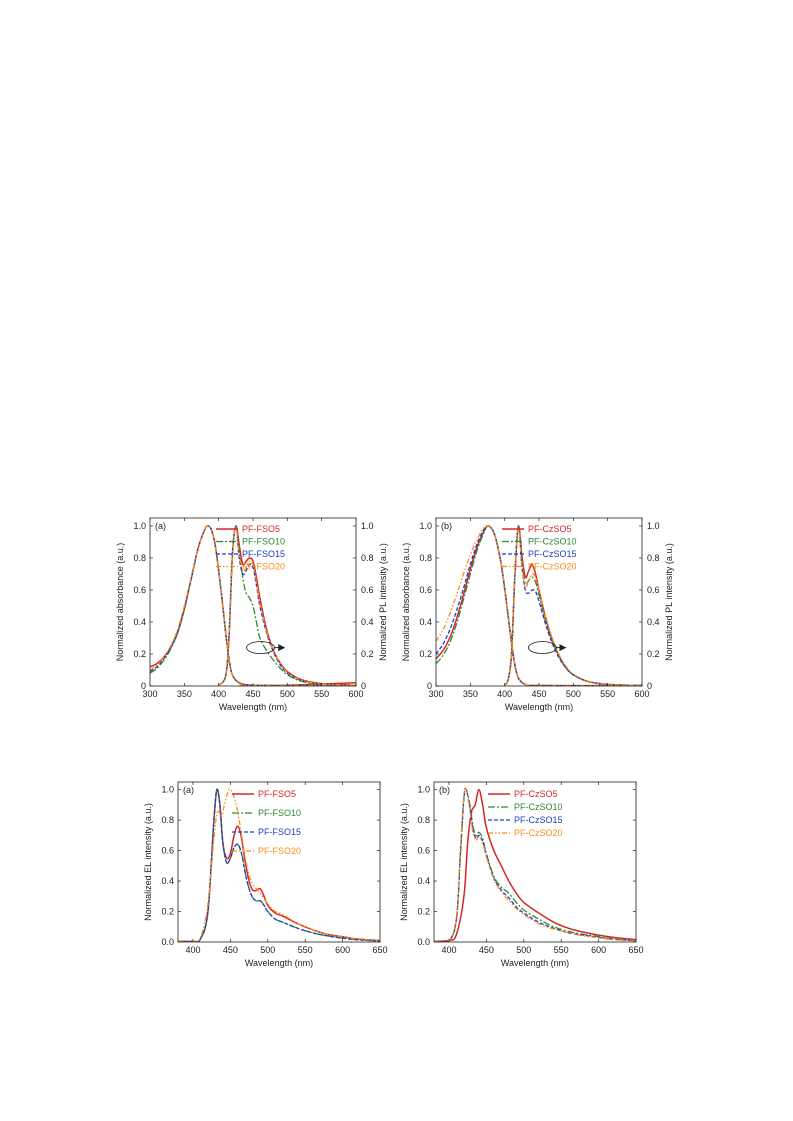 The height and width of the screenshot is (1121, 793). What do you see at coordinates (363, 686) in the screenshot?
I see `y2-tick-label: 0` at bounding box center [363, 686].